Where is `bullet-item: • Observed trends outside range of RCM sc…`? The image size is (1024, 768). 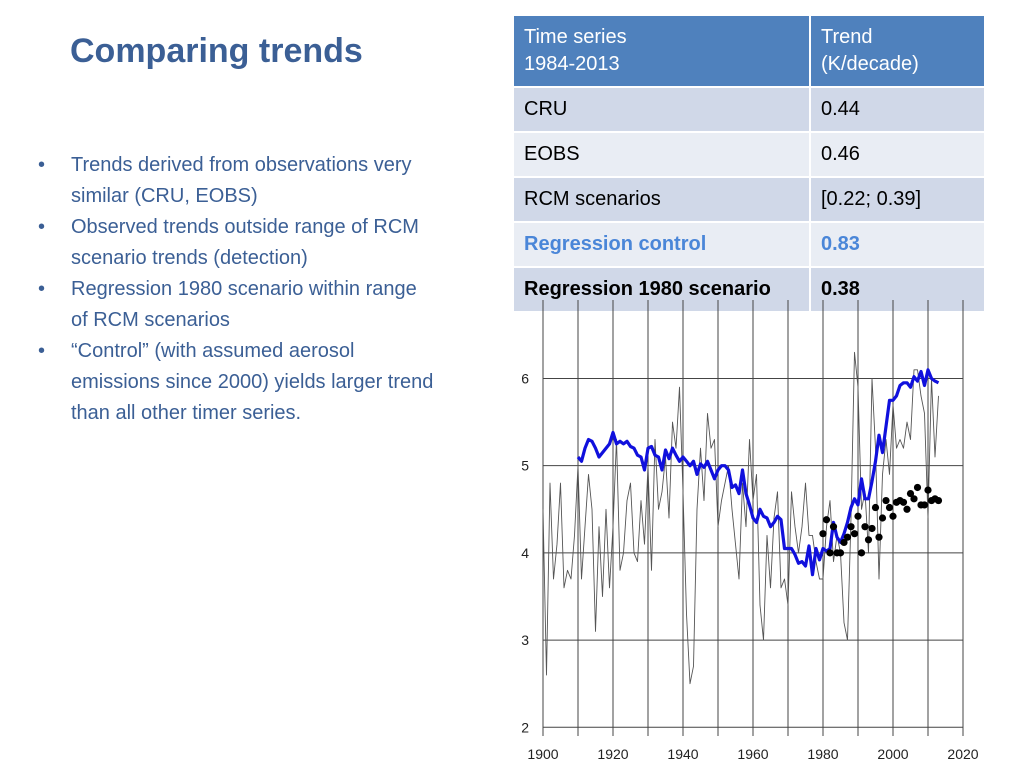
bullet-item: • Observed trends outside range of RCM sc… is located at coordinates (238, 243).